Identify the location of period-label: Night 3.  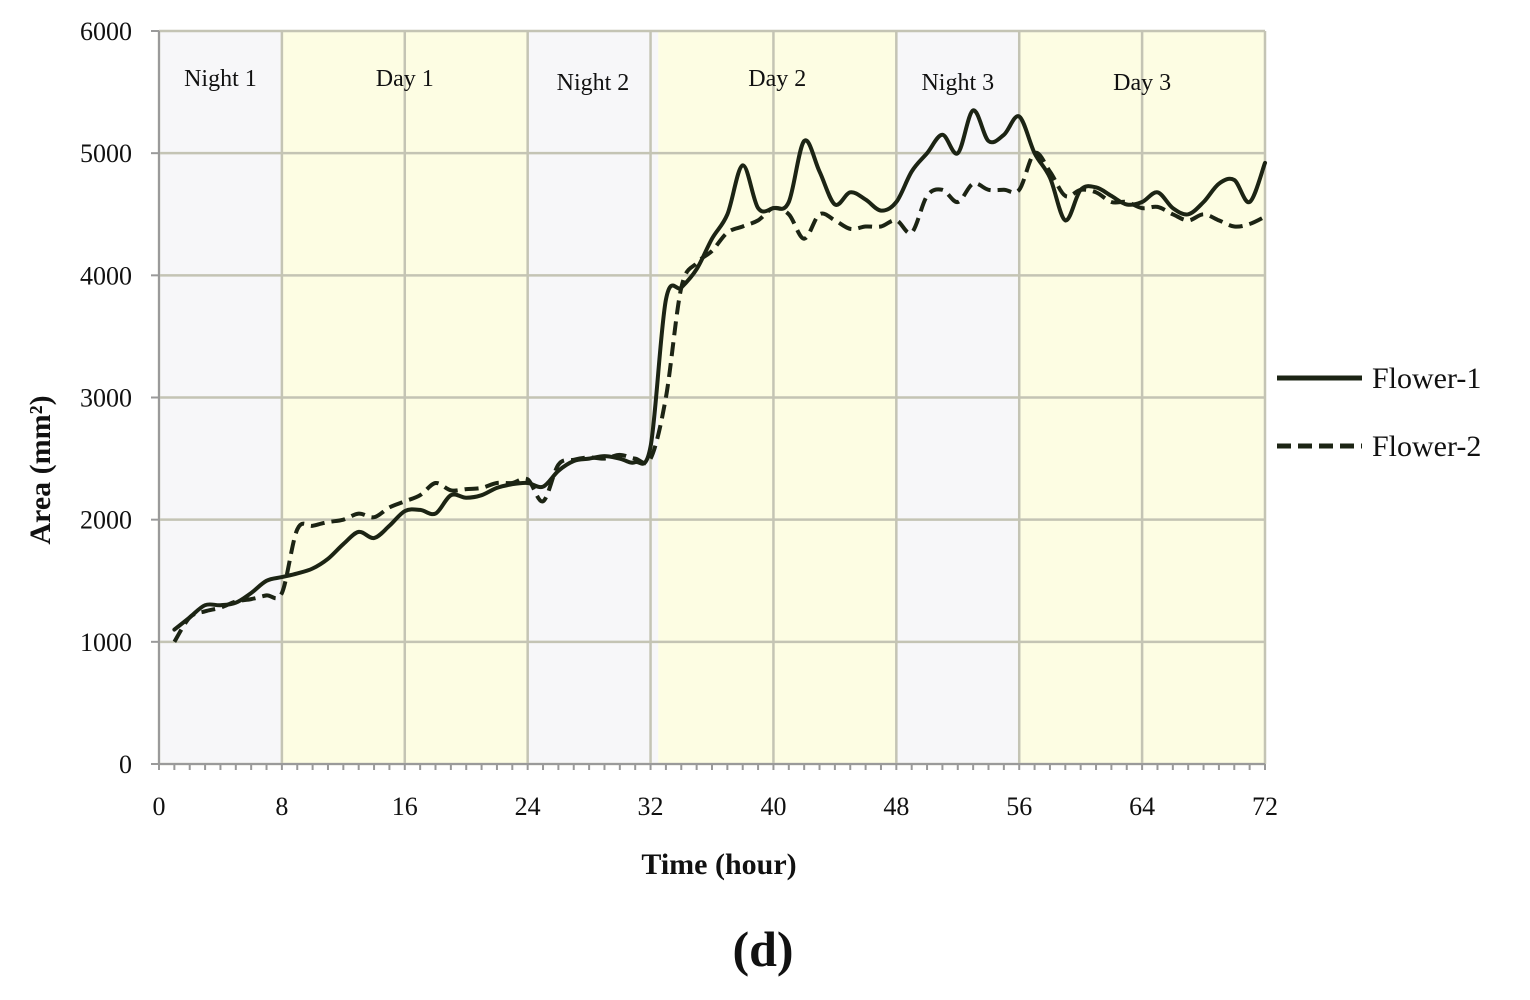
(957, 83).